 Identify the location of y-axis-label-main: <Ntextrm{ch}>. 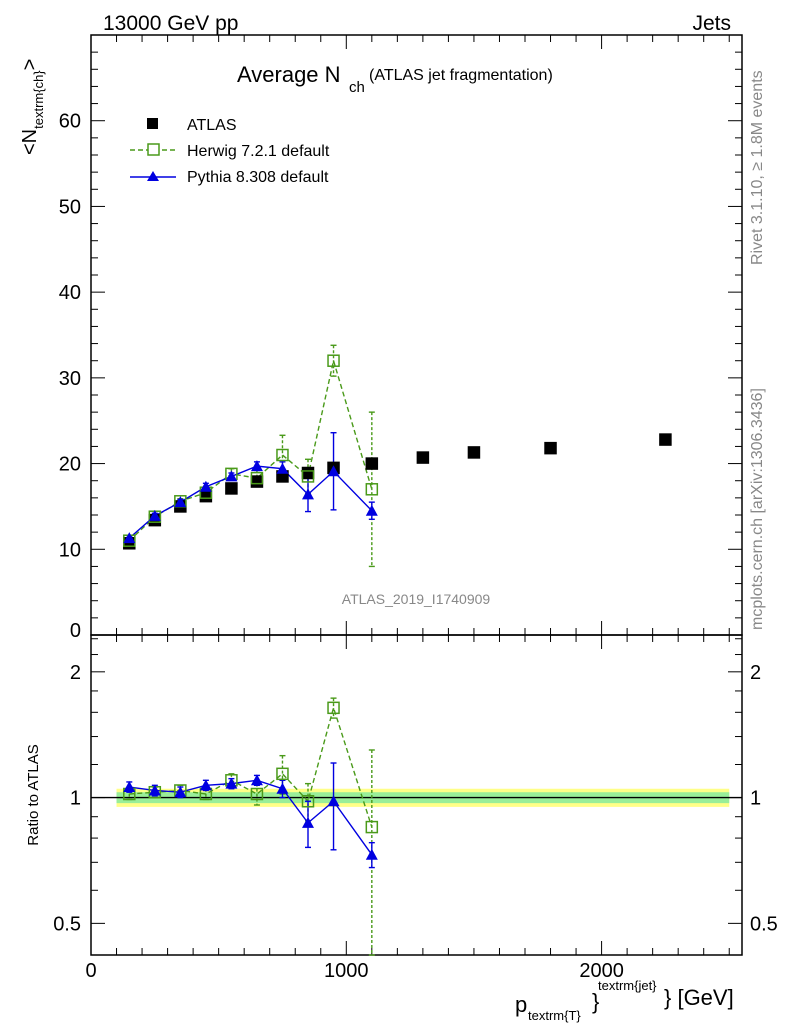
(32, 107).